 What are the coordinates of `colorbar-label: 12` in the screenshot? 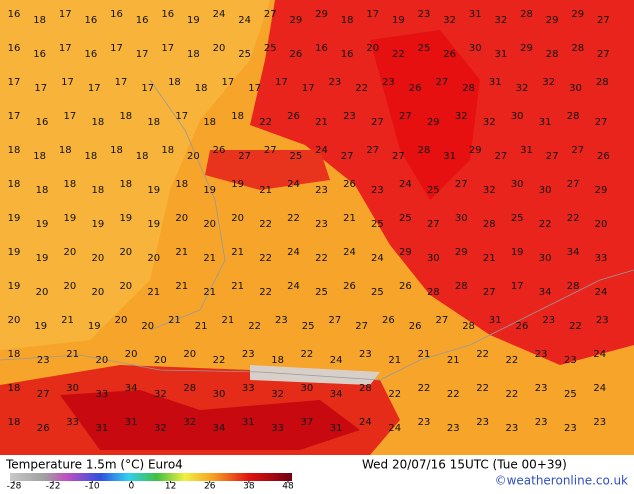 It's located at (170, 486).